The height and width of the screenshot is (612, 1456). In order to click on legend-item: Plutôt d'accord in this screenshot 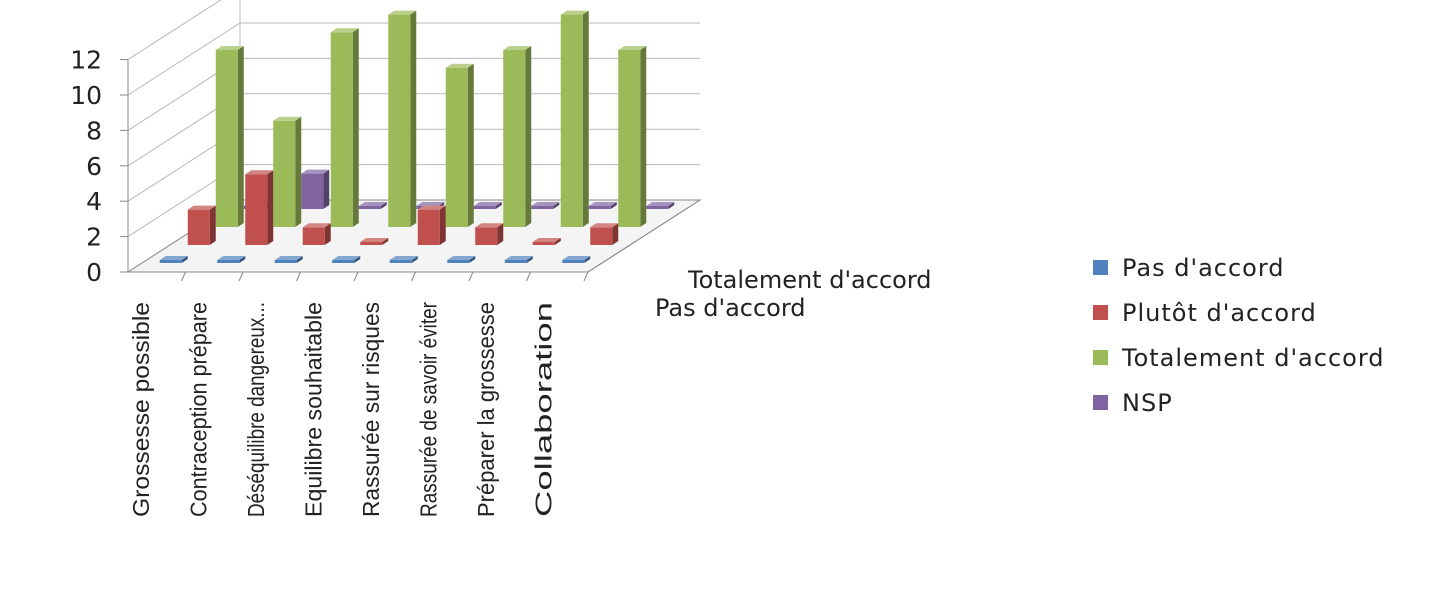, I will do `click(1205, 313)`.